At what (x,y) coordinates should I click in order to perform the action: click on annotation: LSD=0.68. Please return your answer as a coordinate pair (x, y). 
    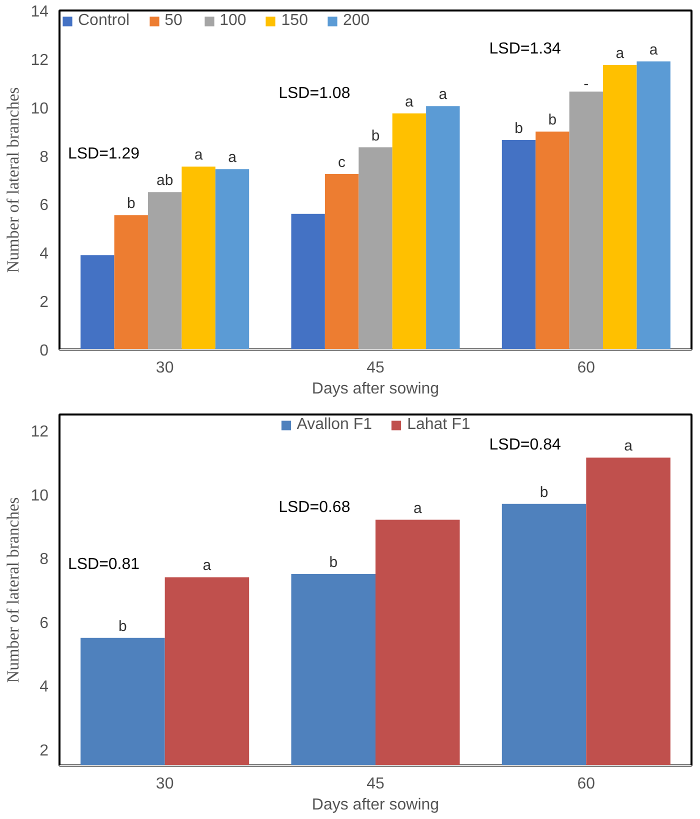
    Looking at the image, I should click on (314, 507).